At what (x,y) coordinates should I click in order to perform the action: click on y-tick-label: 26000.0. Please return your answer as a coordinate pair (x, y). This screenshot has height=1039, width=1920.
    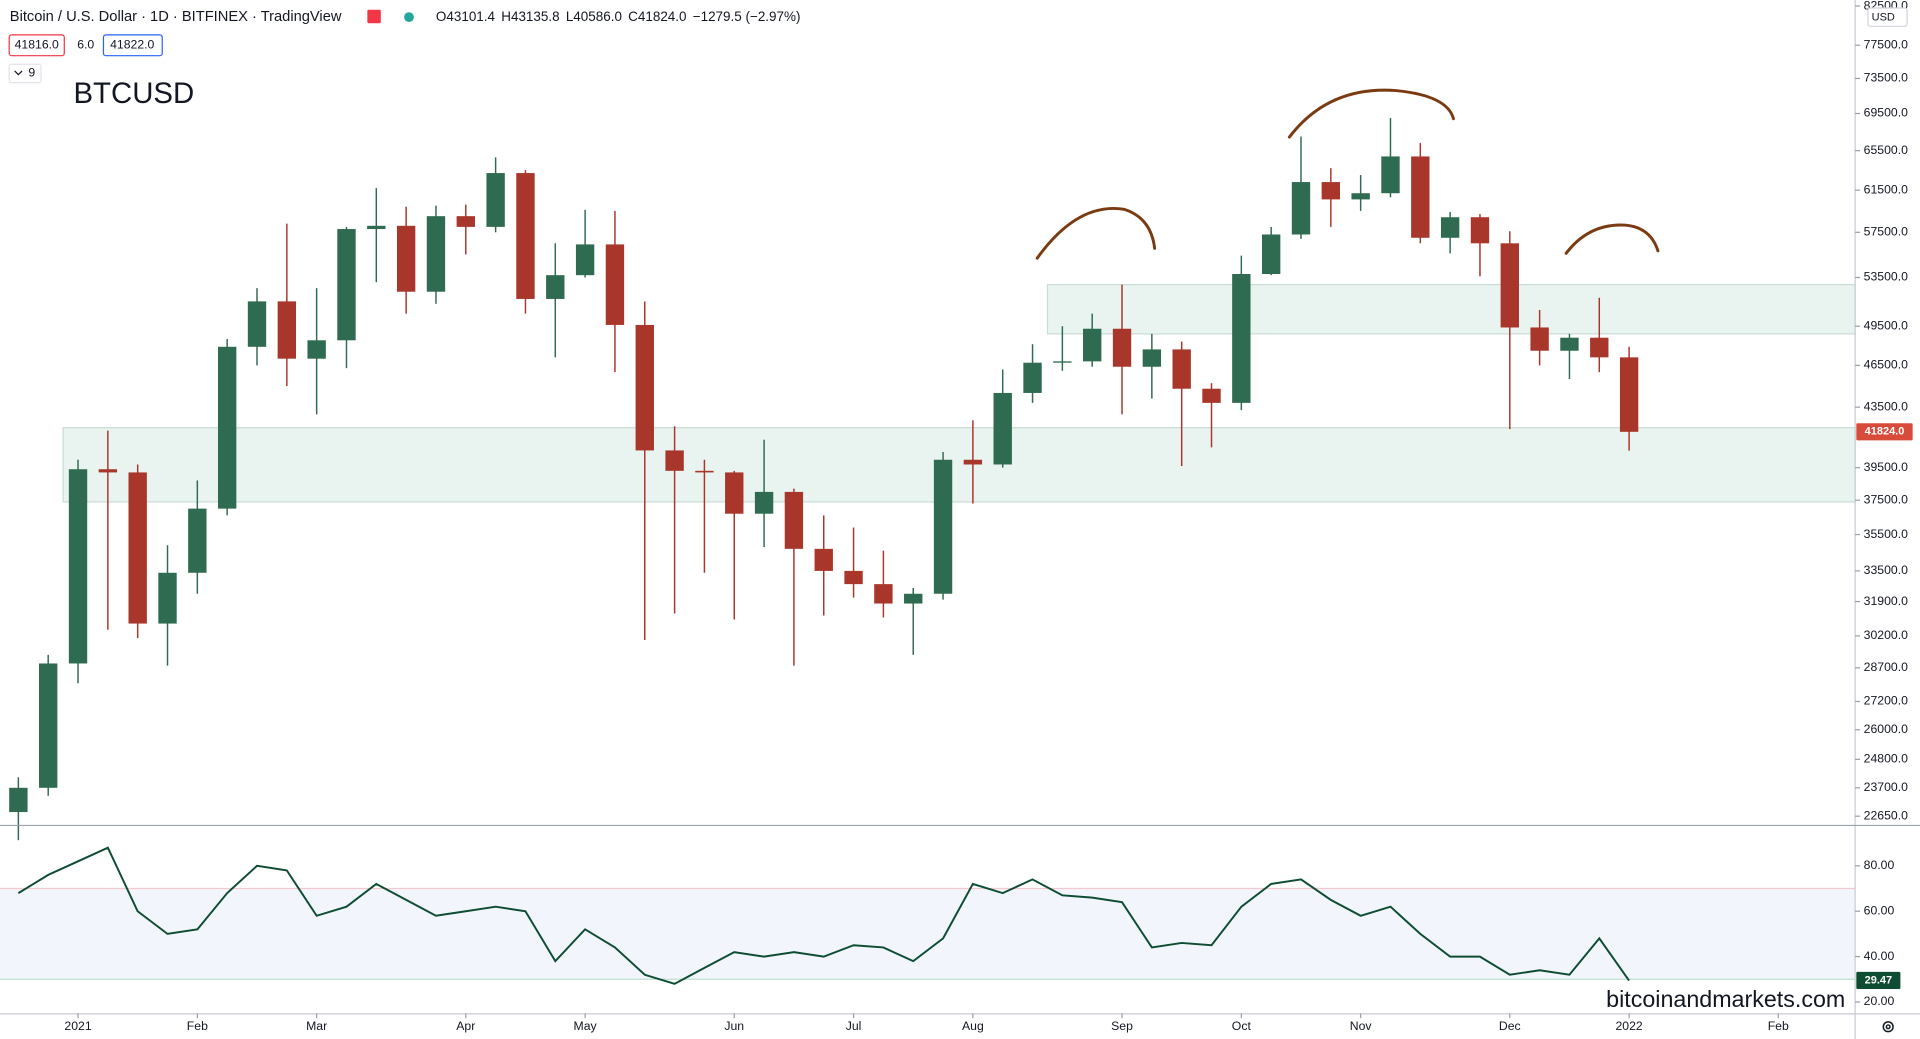
    Looking at the image, I should click on (1886, 729).